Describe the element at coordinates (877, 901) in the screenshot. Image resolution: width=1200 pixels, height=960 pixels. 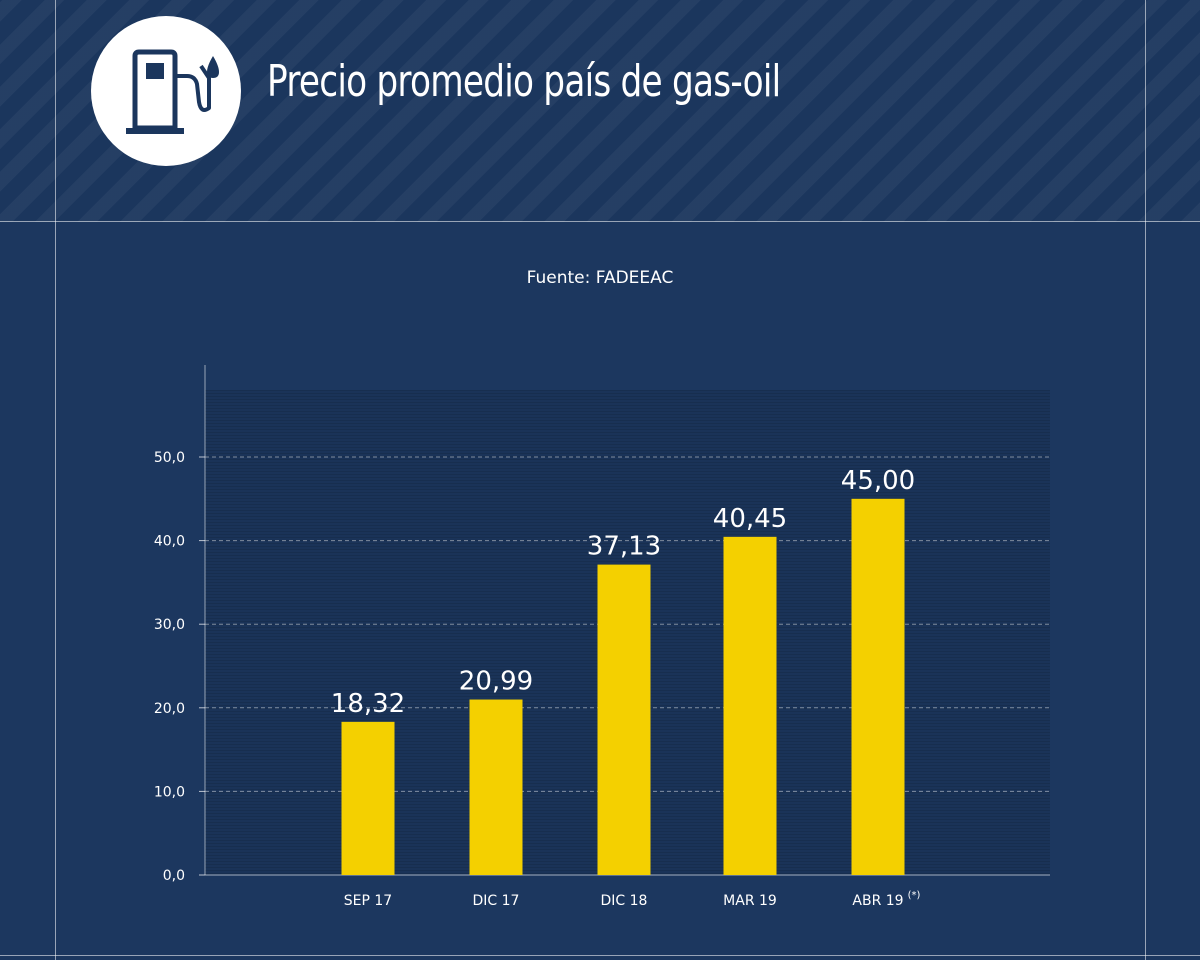
I see `x-tick-label: ABR 19` at that location.